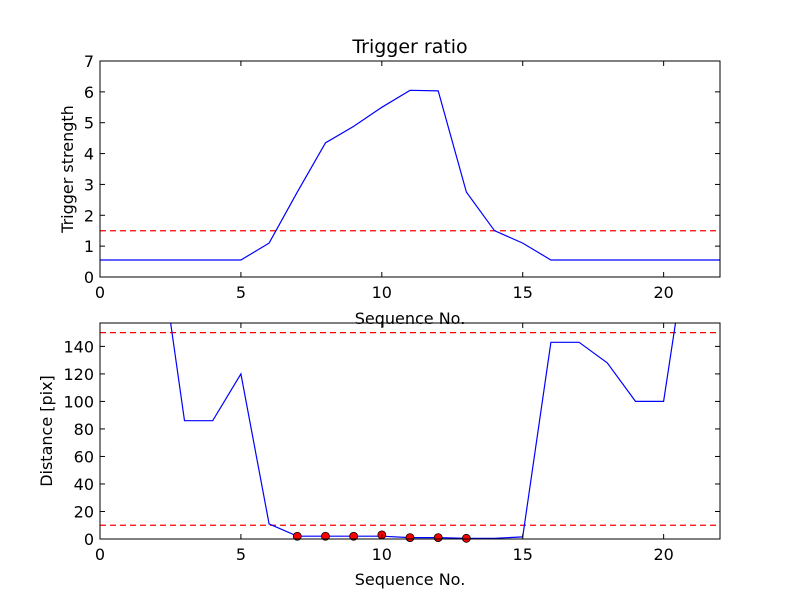 This screenshot has height=600, width=800. I want to click on y-tick-label: 3, so click(89, 184).